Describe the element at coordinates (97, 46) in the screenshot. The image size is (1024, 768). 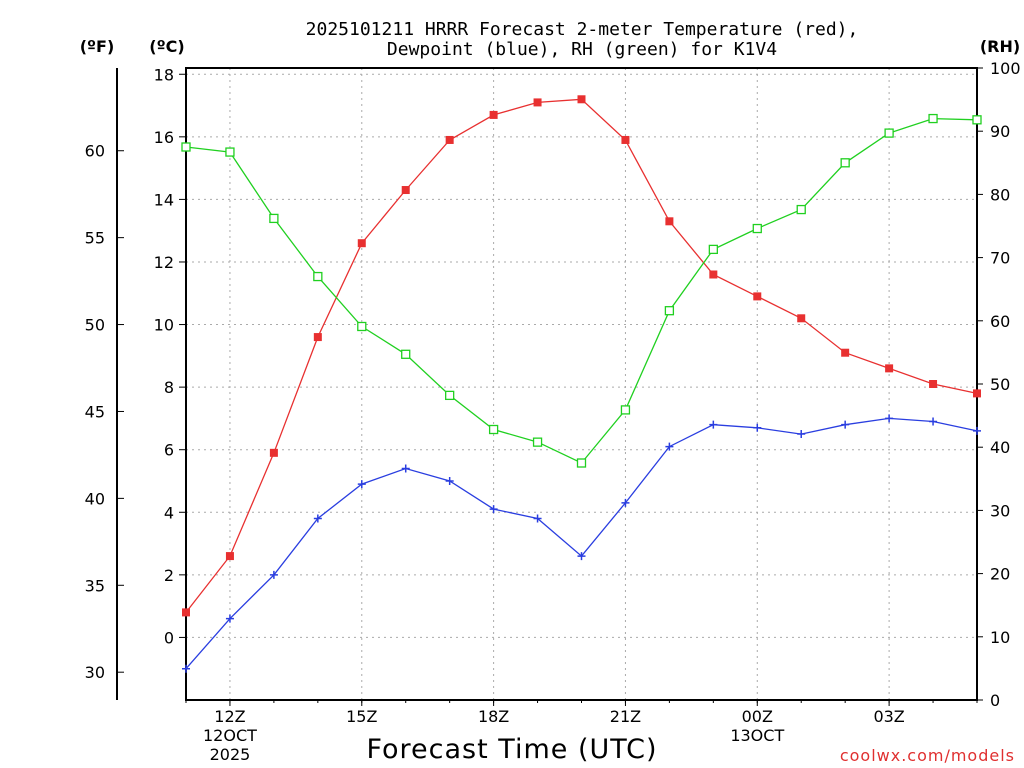
I see `fahrenheit-unit-label: (ºF)` at that location.